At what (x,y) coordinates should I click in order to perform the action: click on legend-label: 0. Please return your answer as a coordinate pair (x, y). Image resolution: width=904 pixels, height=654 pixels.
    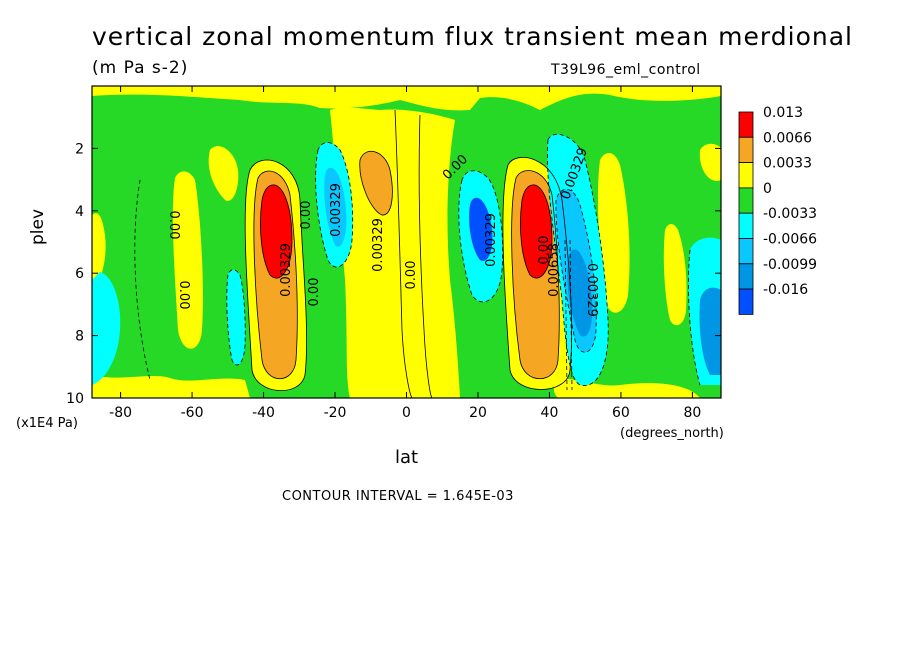
    Looking at the image, I should click on (767, 189).